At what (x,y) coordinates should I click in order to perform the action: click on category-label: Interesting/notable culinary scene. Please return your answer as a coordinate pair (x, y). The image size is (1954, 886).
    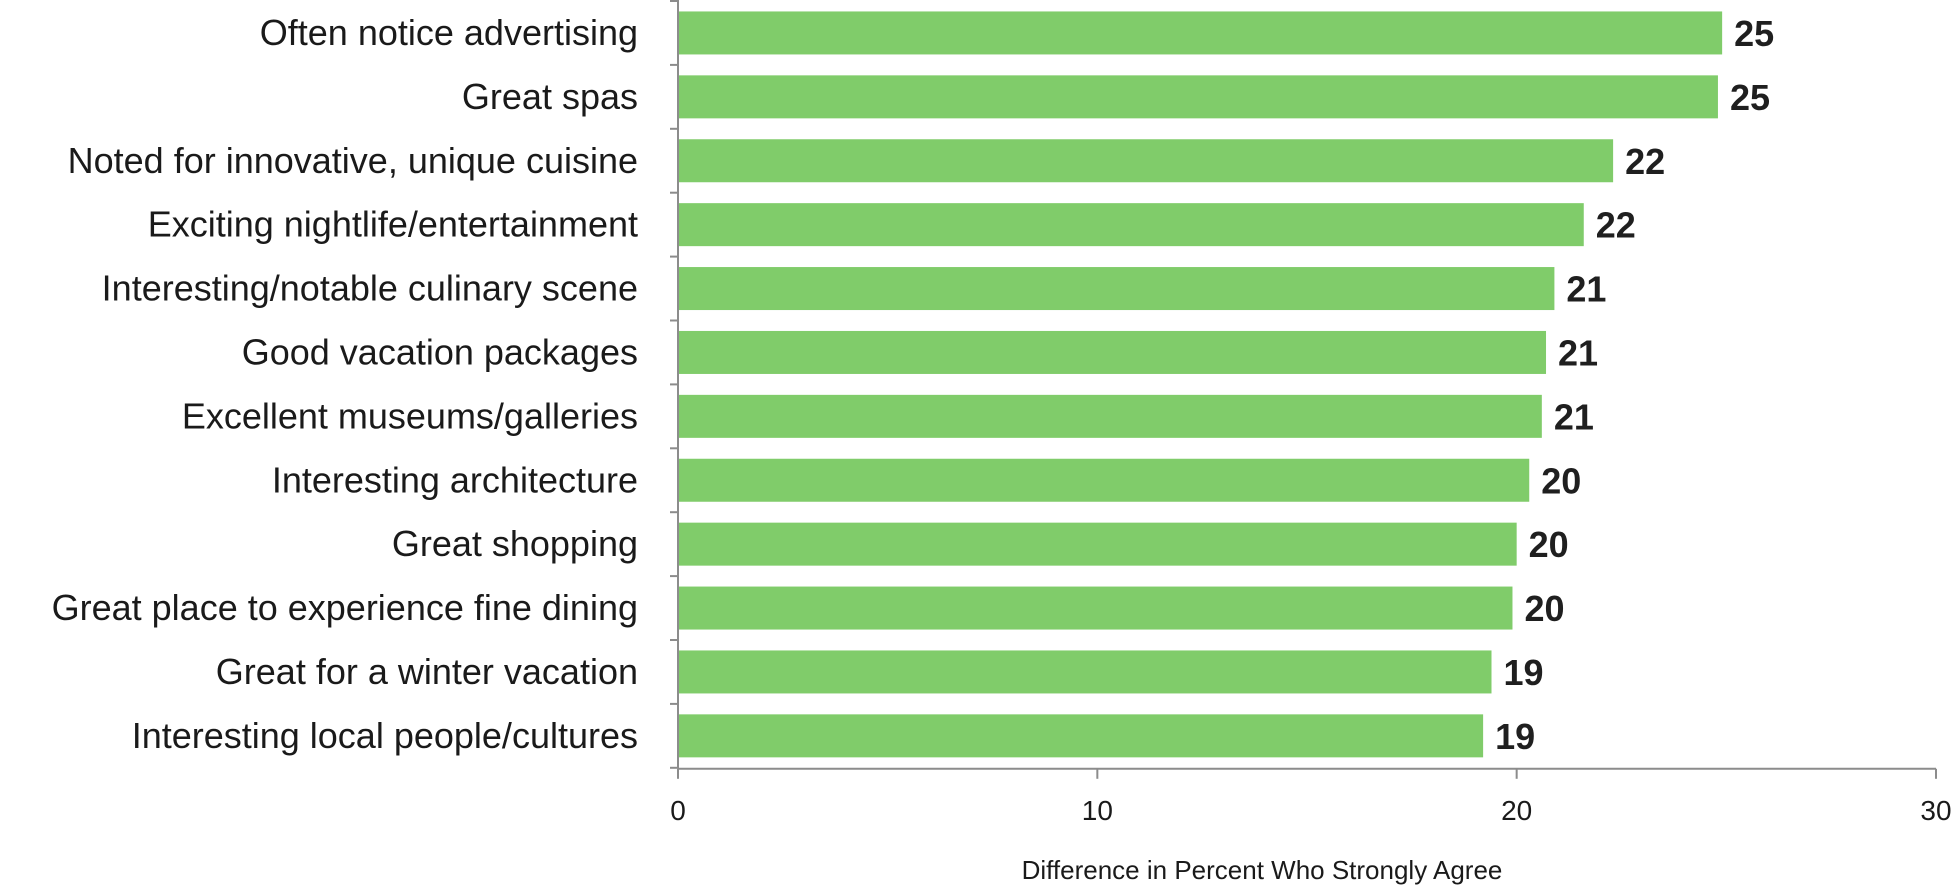
    Looking at the image, I should click on (370, 288).